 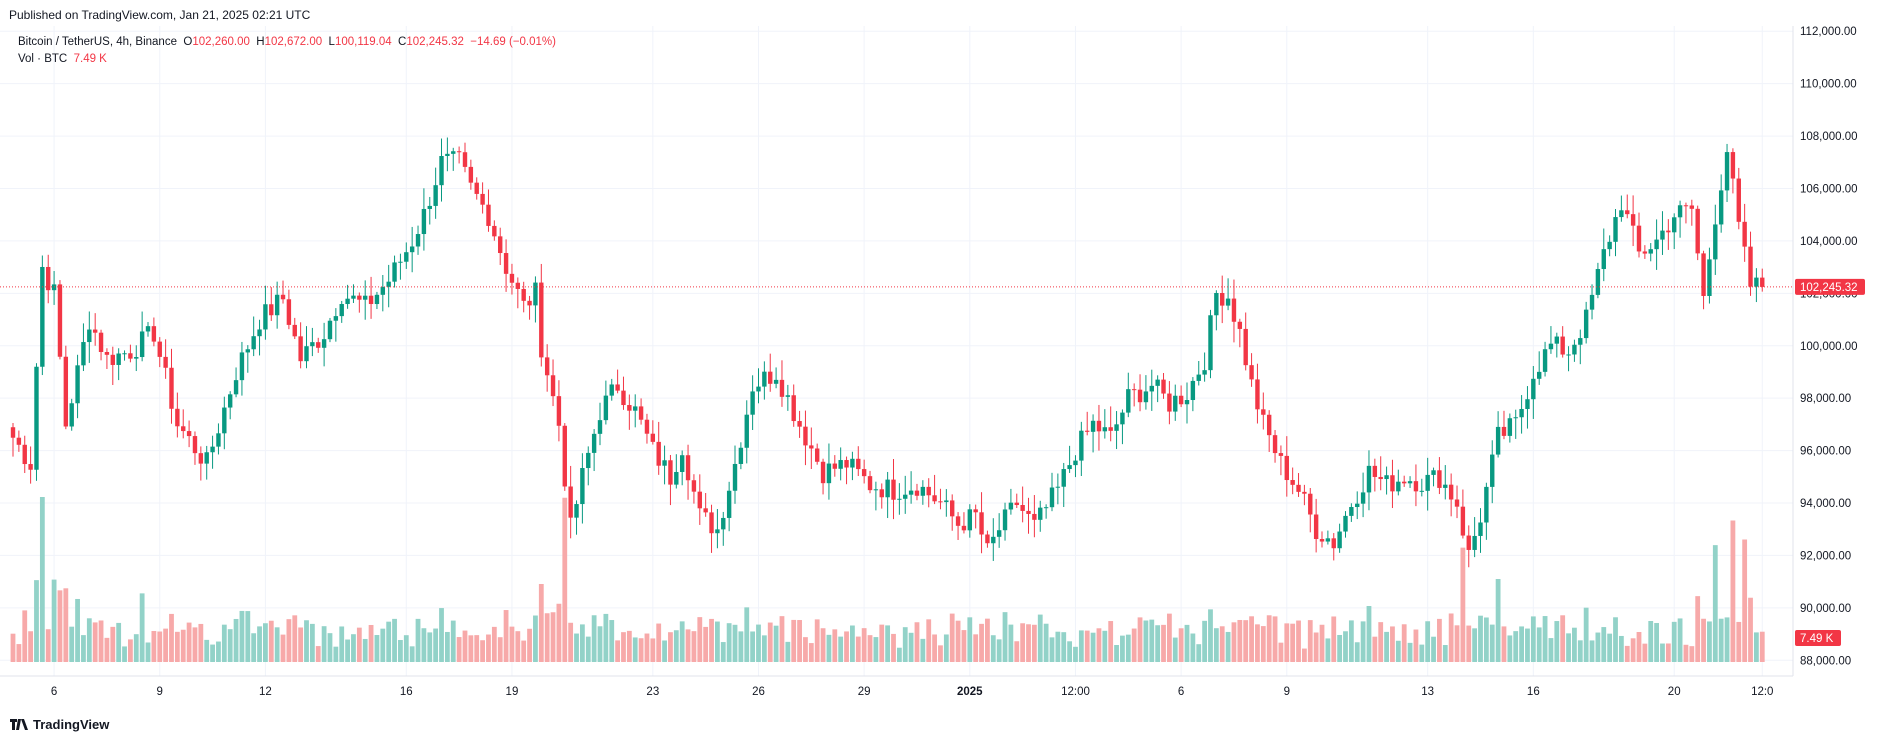 I want to click on high-value: 102,672.00, so click(x=293, y=42).